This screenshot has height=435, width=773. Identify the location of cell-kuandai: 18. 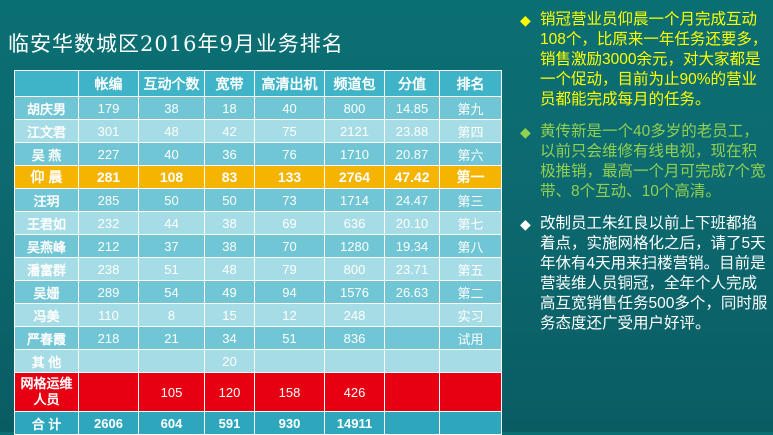
(229, 108).